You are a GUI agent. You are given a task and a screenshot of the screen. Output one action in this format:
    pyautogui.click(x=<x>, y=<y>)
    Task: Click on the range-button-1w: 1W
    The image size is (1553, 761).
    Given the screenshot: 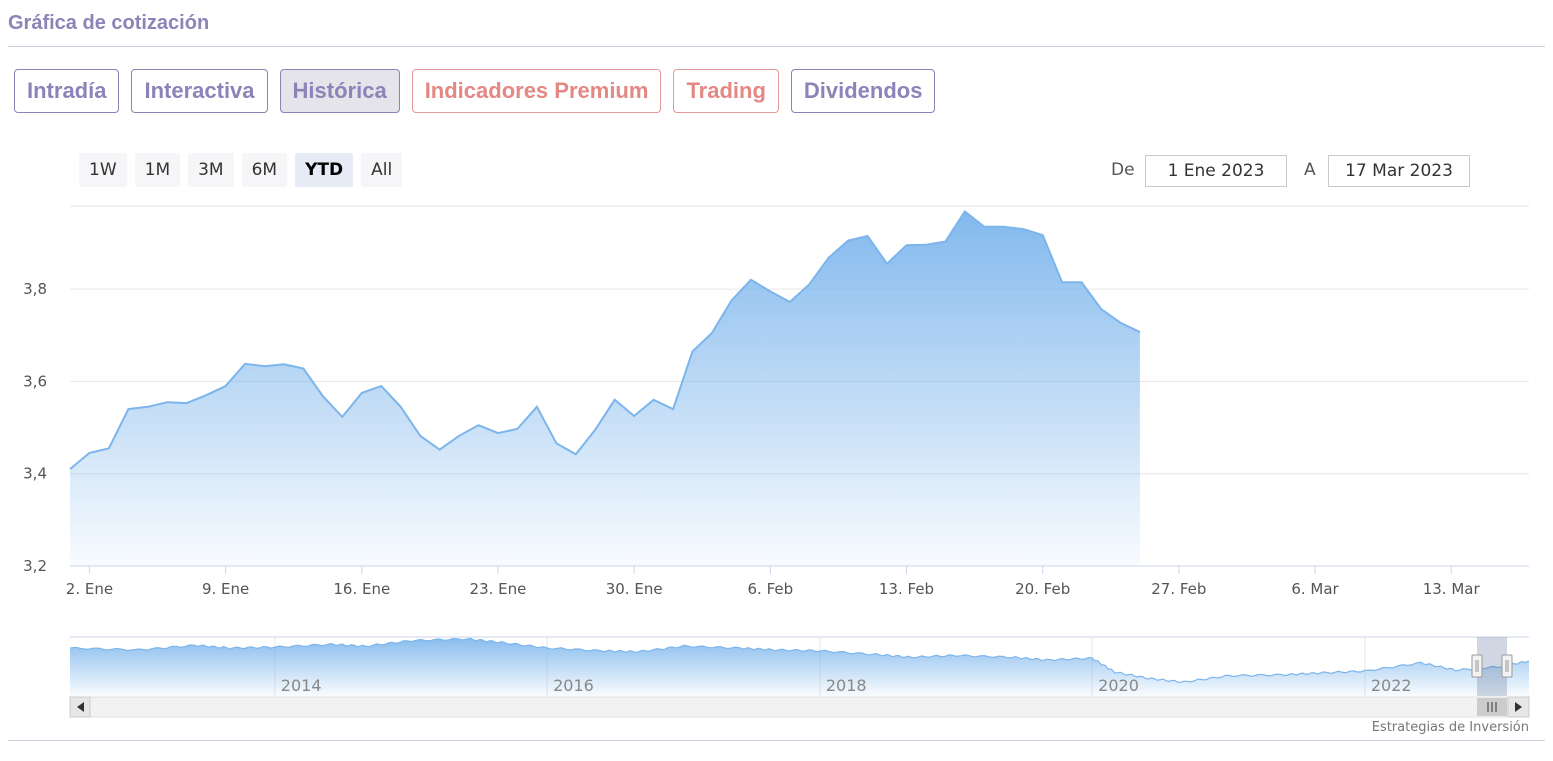 What is the action you would take?
    pyautogui.click(x=103, y=170)
    